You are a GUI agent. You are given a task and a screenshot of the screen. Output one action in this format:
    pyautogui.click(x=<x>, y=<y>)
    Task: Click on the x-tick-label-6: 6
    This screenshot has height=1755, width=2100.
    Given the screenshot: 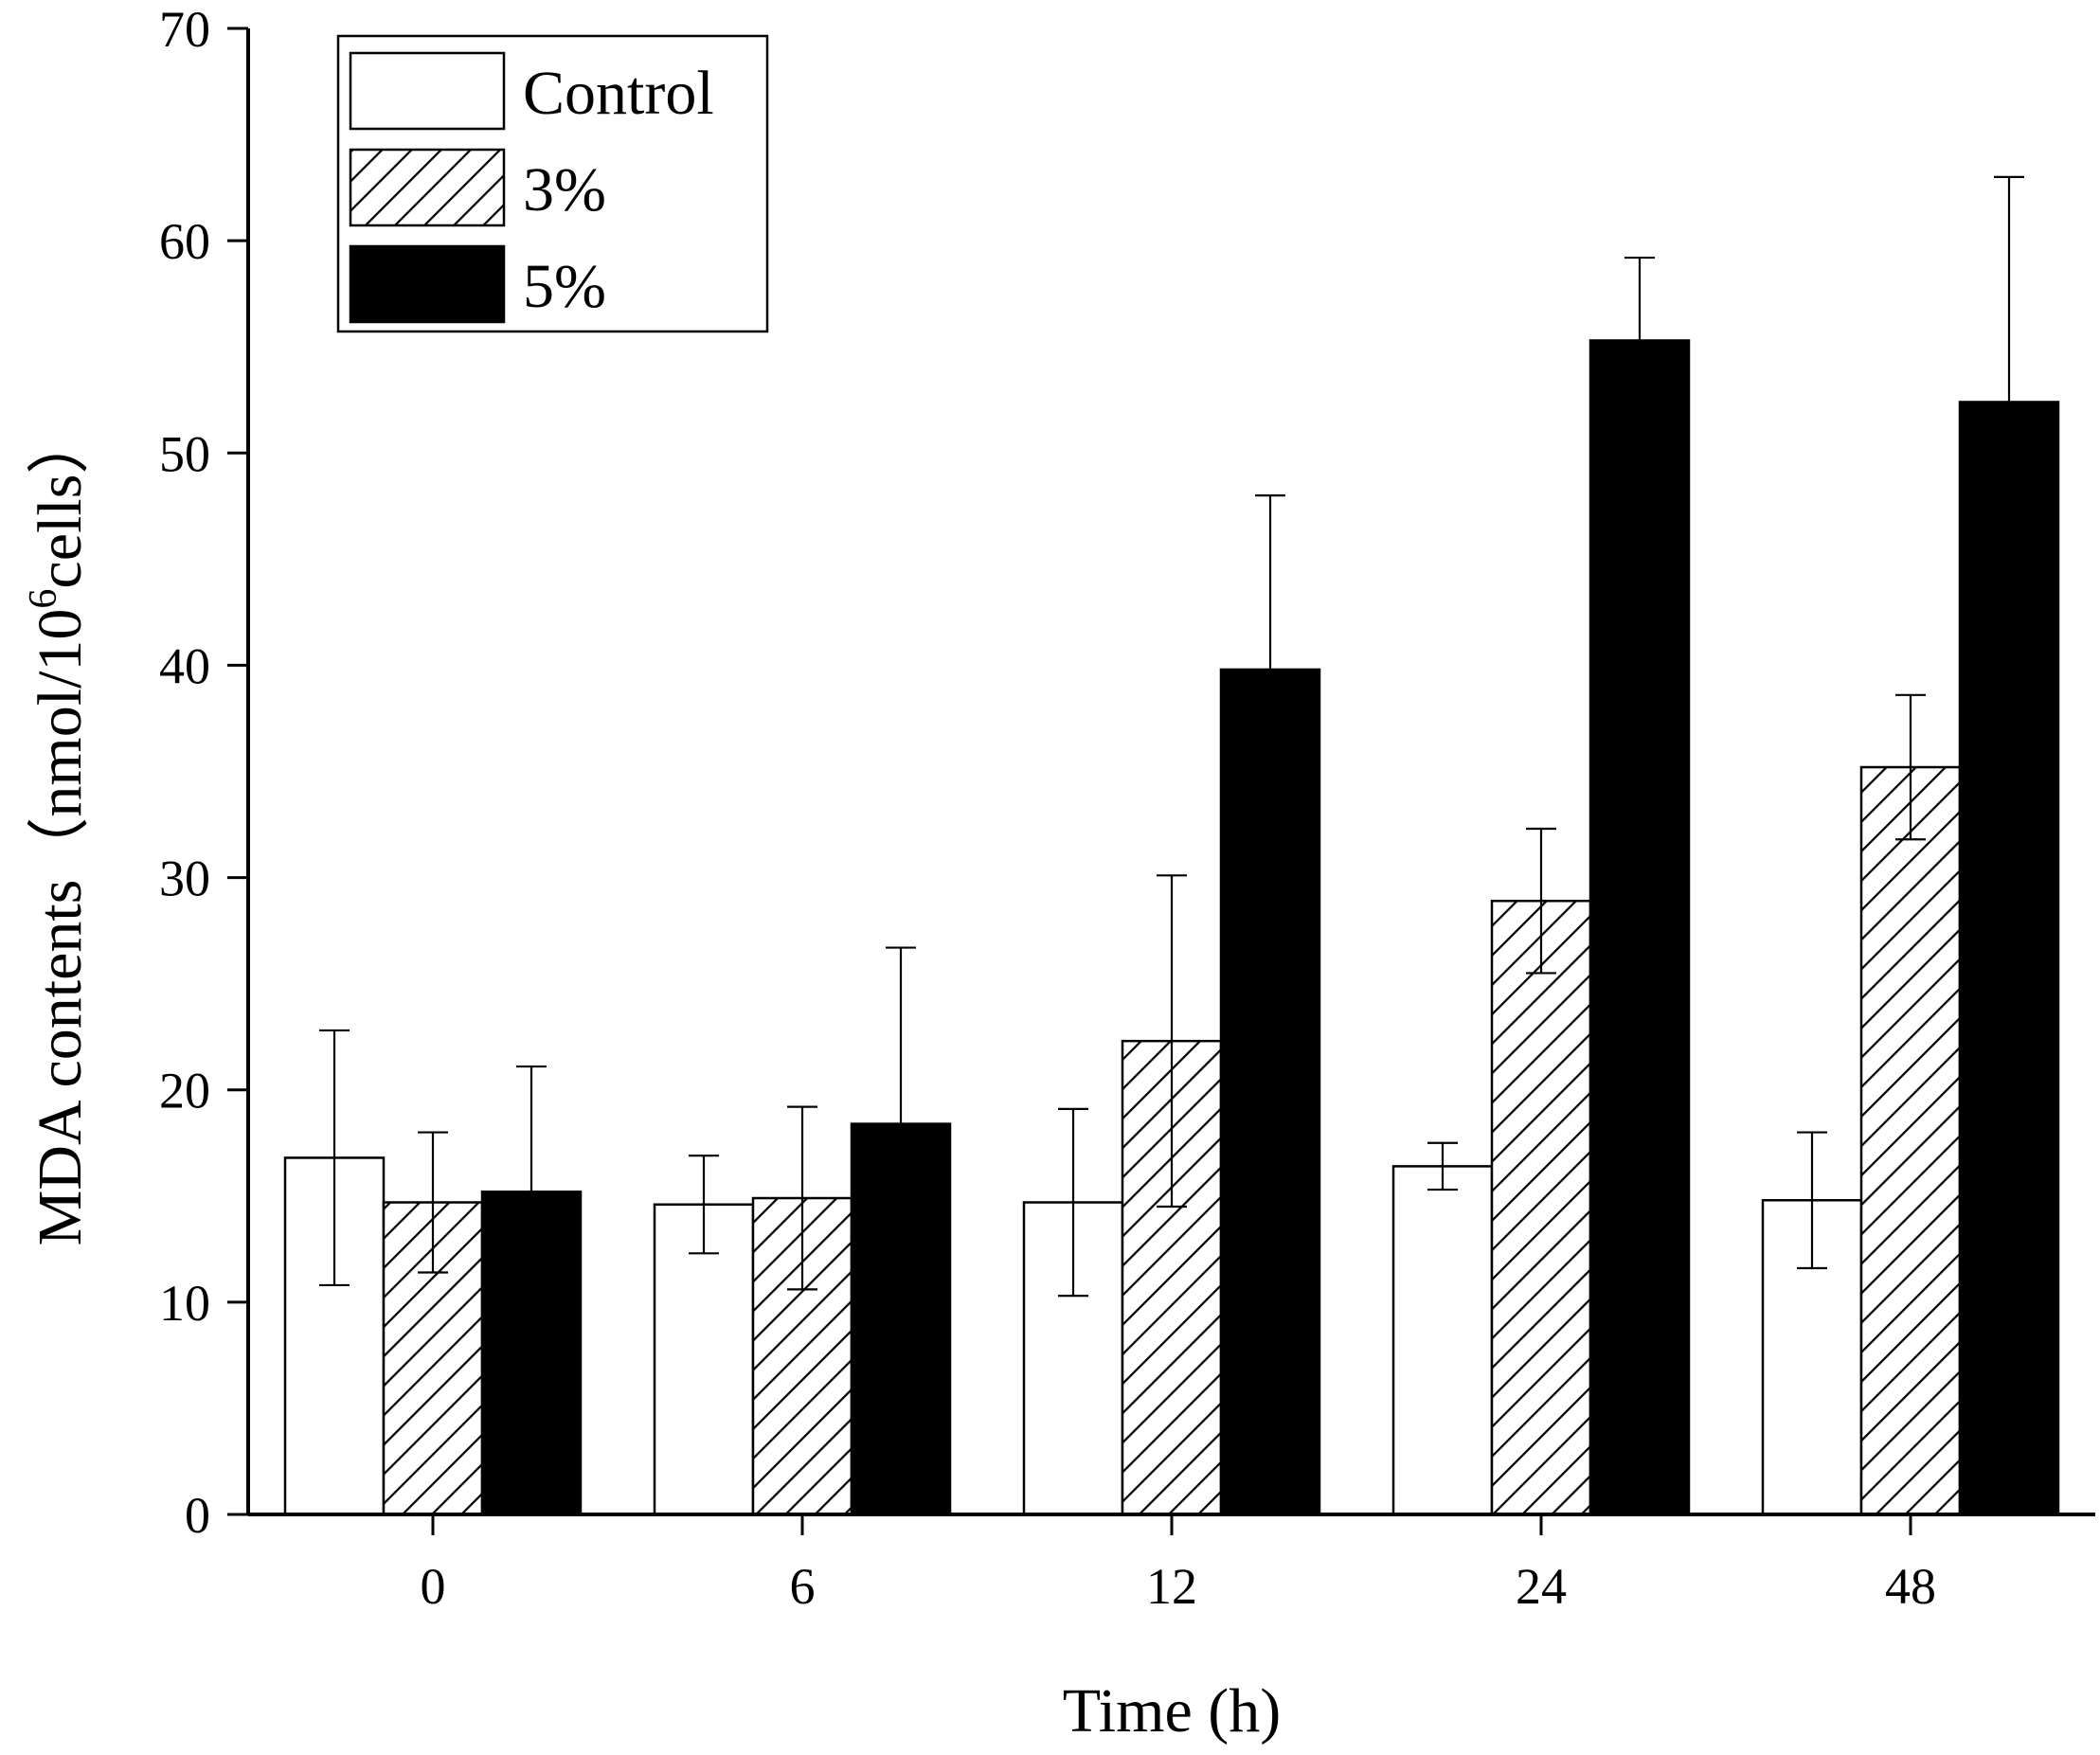 What is the action you would take?
    pyautogui.click(x=803, y=1586)
    